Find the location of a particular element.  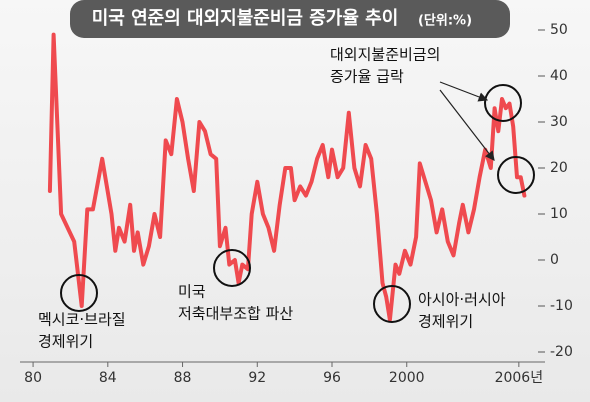

annotation: 멕시코·브라질 is located at coordinates (82, 320).